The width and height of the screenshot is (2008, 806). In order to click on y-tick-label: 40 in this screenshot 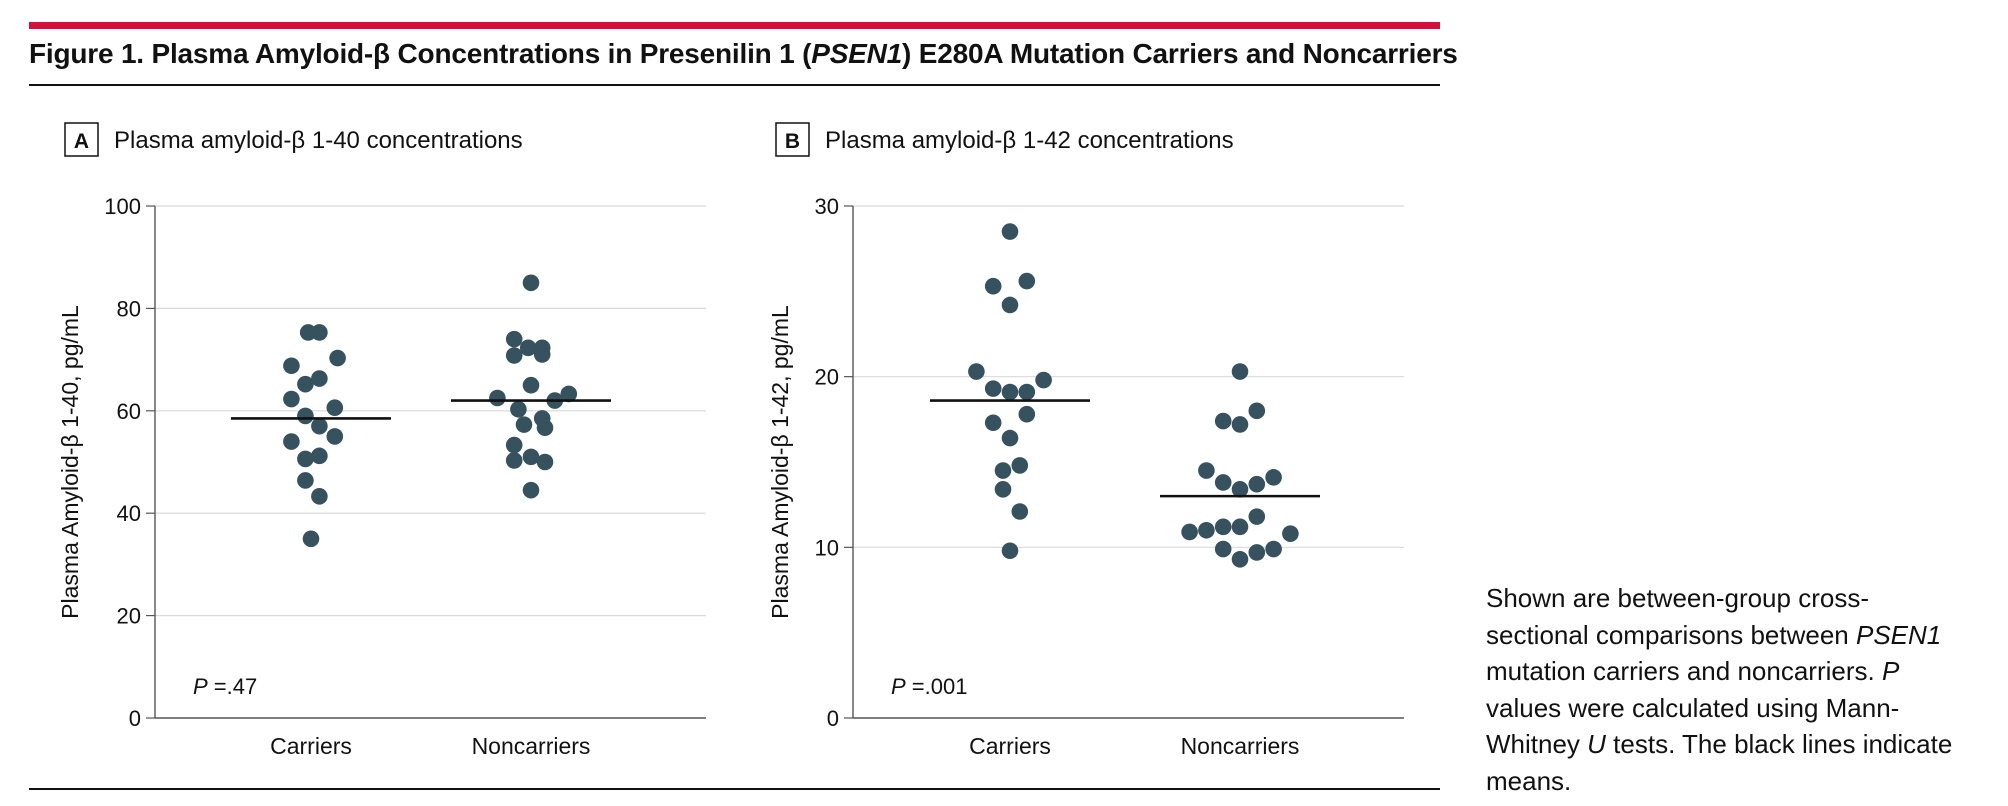, I will do `click(129, 513)`.